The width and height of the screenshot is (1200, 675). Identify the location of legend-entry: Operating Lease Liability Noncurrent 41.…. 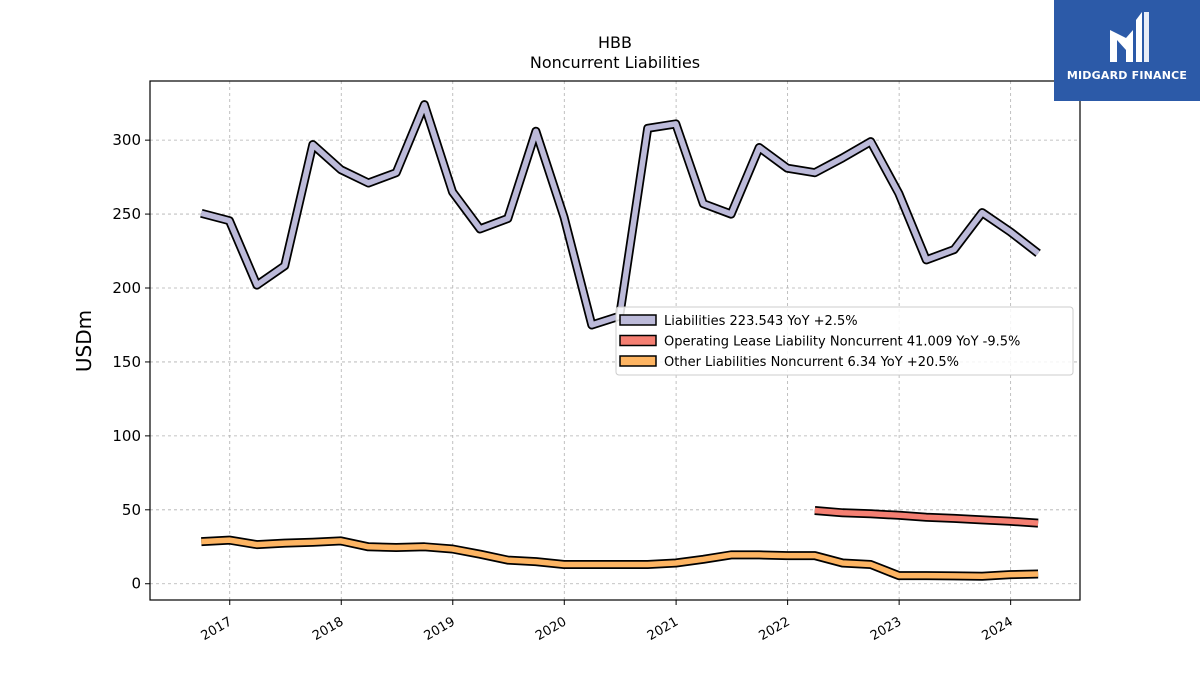
(842, 342).